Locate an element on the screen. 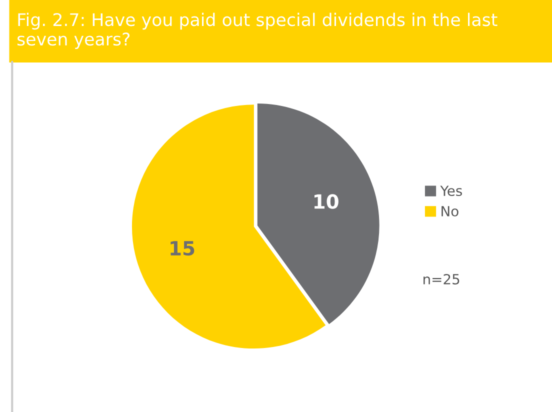  data-label: 10 is located at coordinates (326, 201).